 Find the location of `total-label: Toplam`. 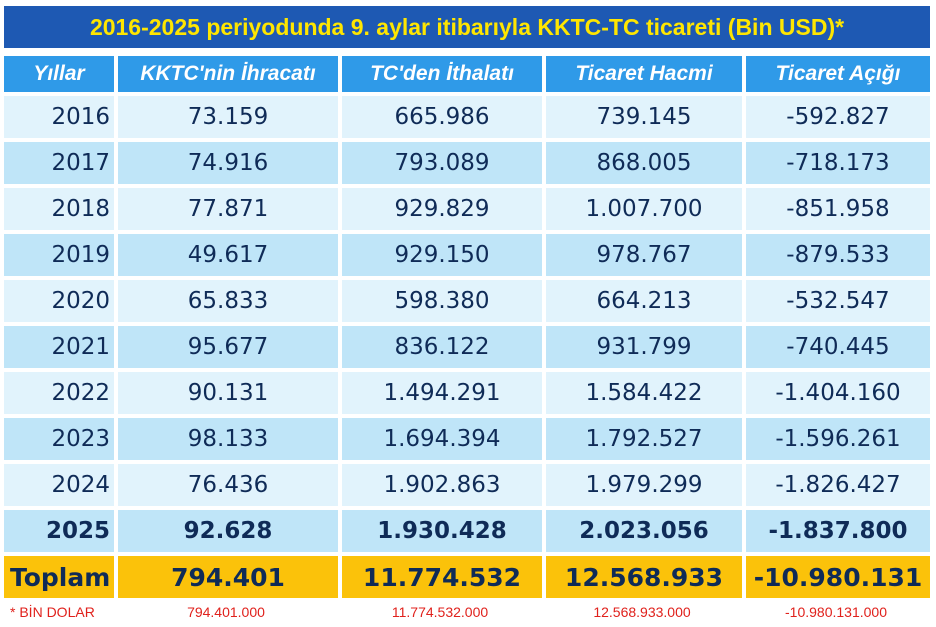

total-label: Toplam is located at coordinates (59, 577).